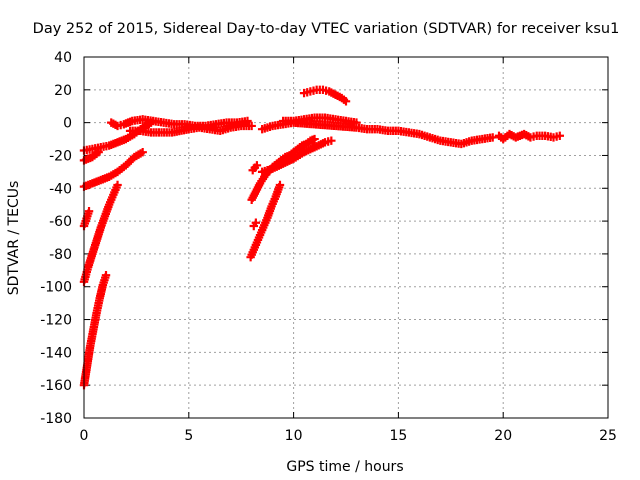 The width and height of the screenshot is (640, 480). Describe the element at coordinates (60, 222) in the screenshot. I see `y-tick-label: -60` at that location.